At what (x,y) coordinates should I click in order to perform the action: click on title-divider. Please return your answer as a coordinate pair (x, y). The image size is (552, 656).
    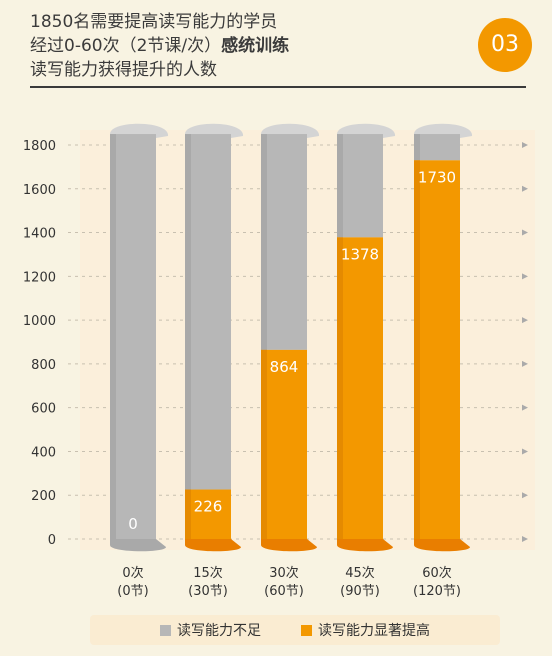
    Looking at the image, I should click on (278, 87).